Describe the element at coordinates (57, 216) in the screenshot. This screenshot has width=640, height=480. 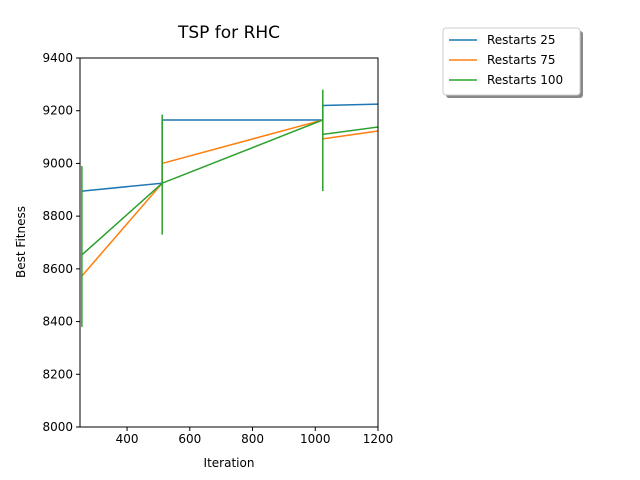
I see `y-tick-label: 8800` at that location.